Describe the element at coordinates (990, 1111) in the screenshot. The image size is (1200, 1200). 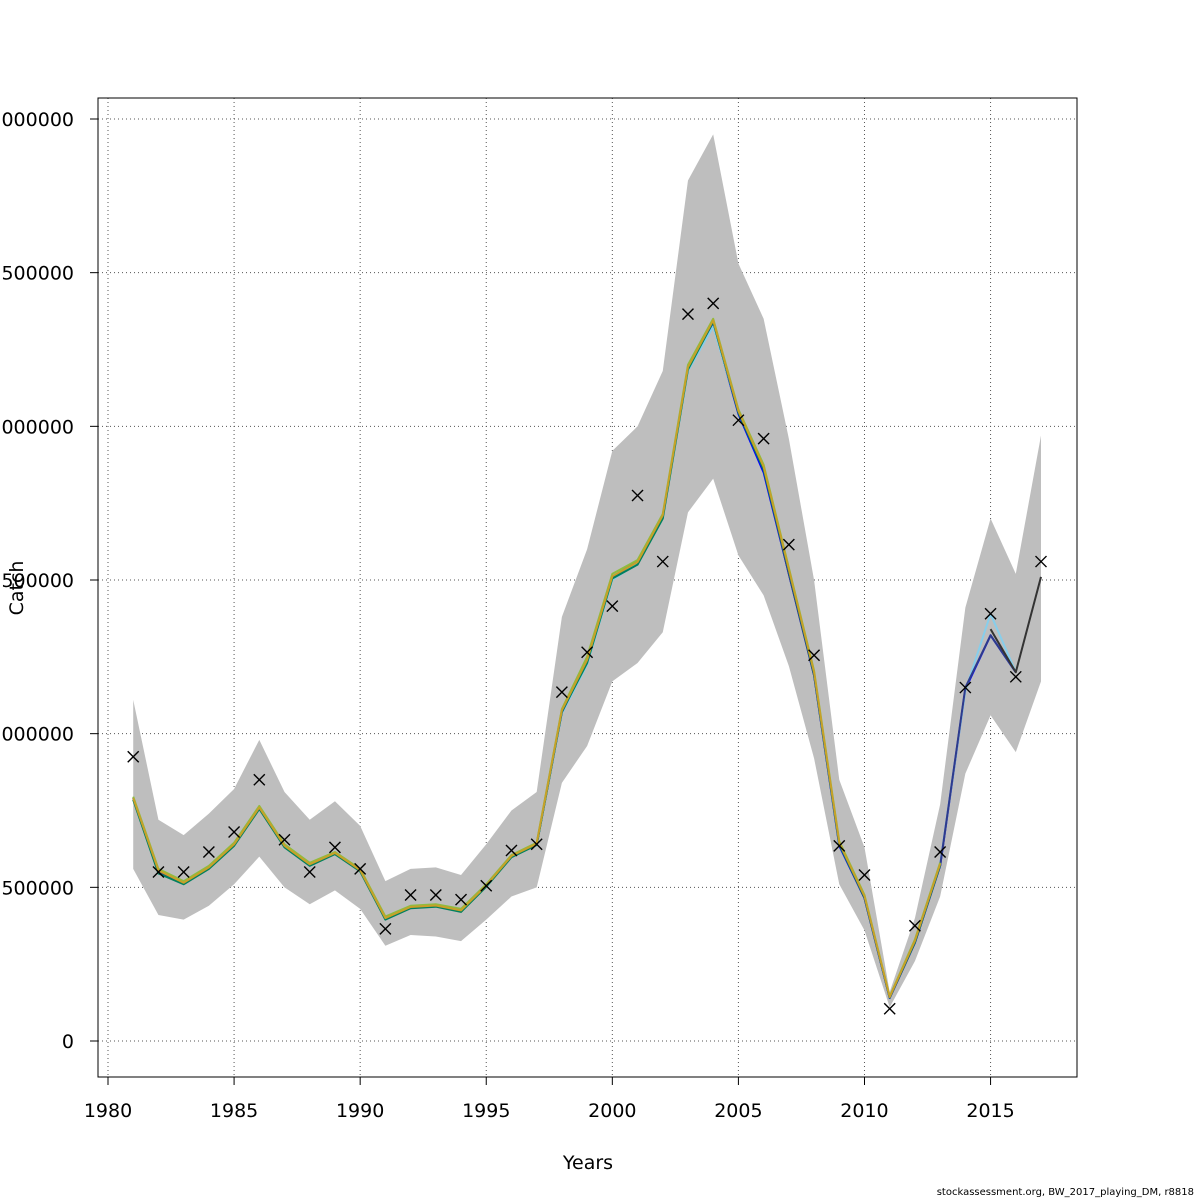
I see `x-tick-label: 2015` at that location.